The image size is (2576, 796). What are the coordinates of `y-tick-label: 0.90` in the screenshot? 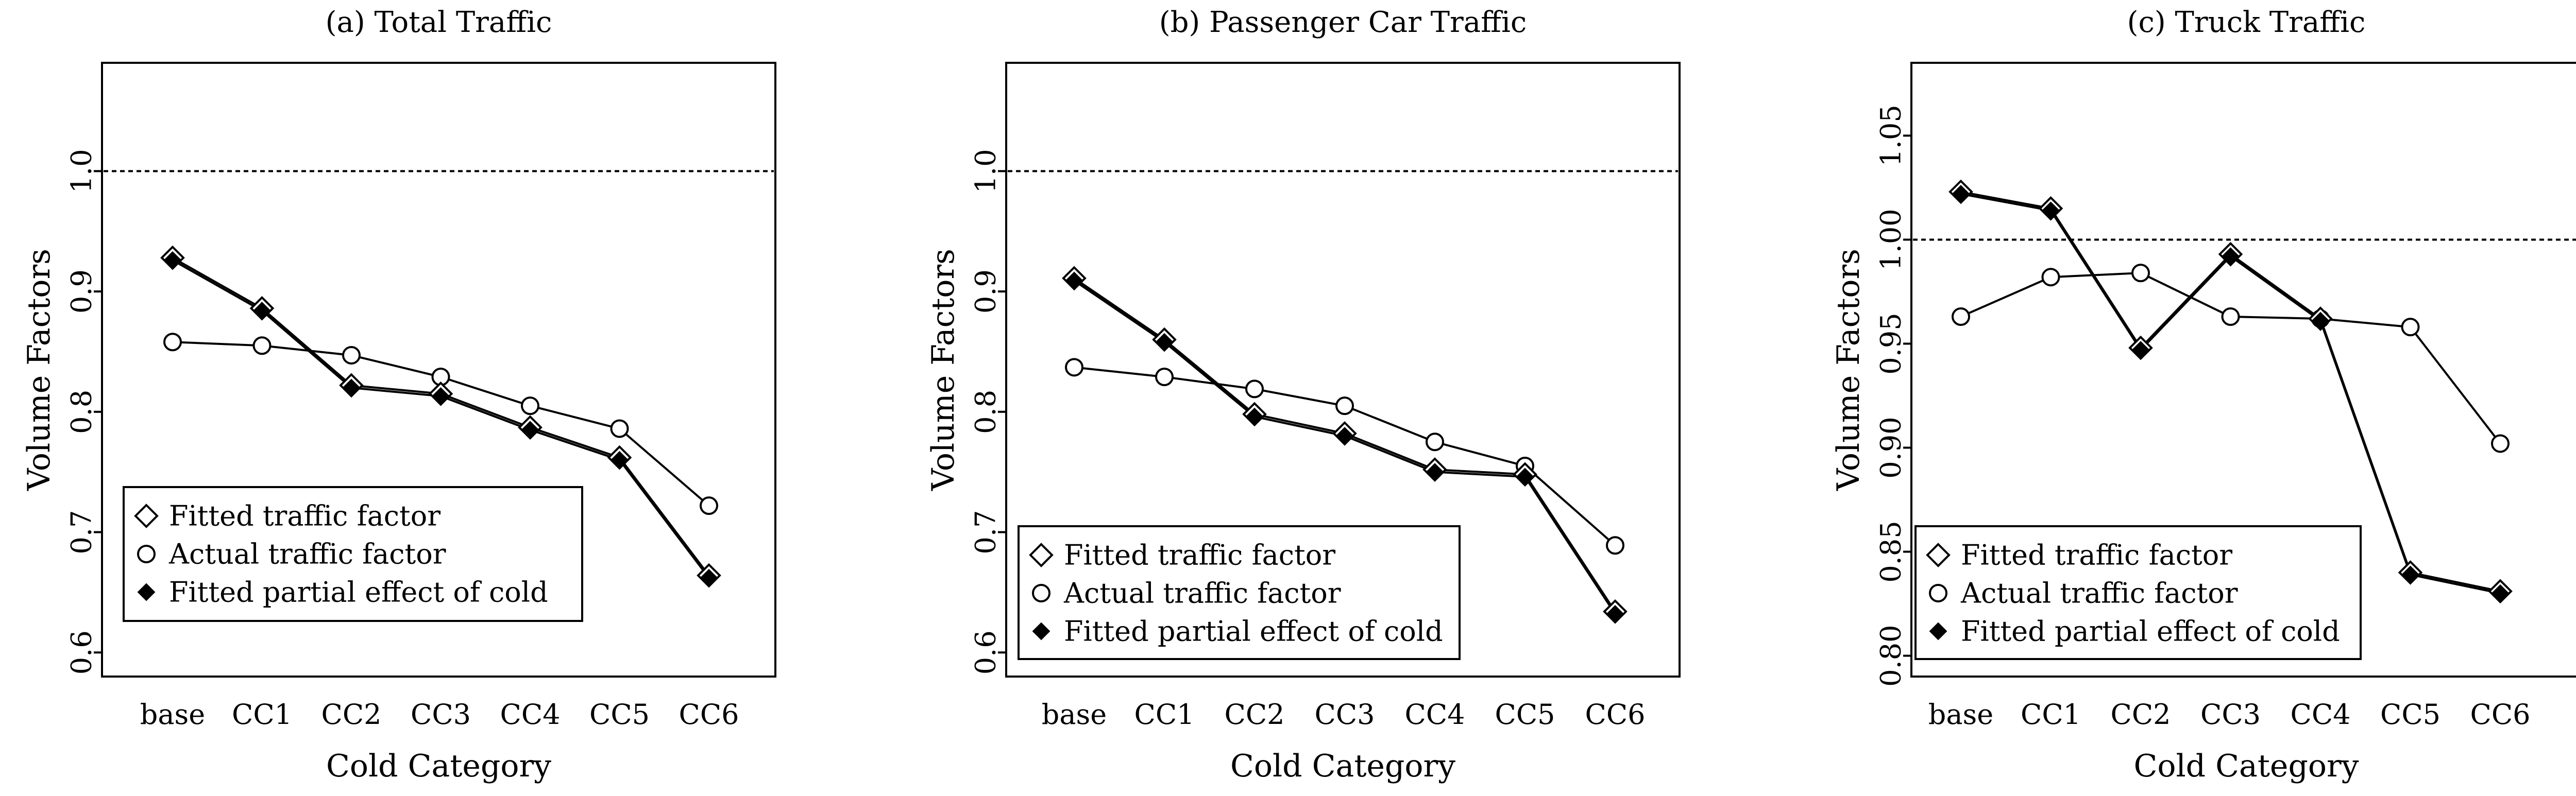 It's located at (1891, 447).